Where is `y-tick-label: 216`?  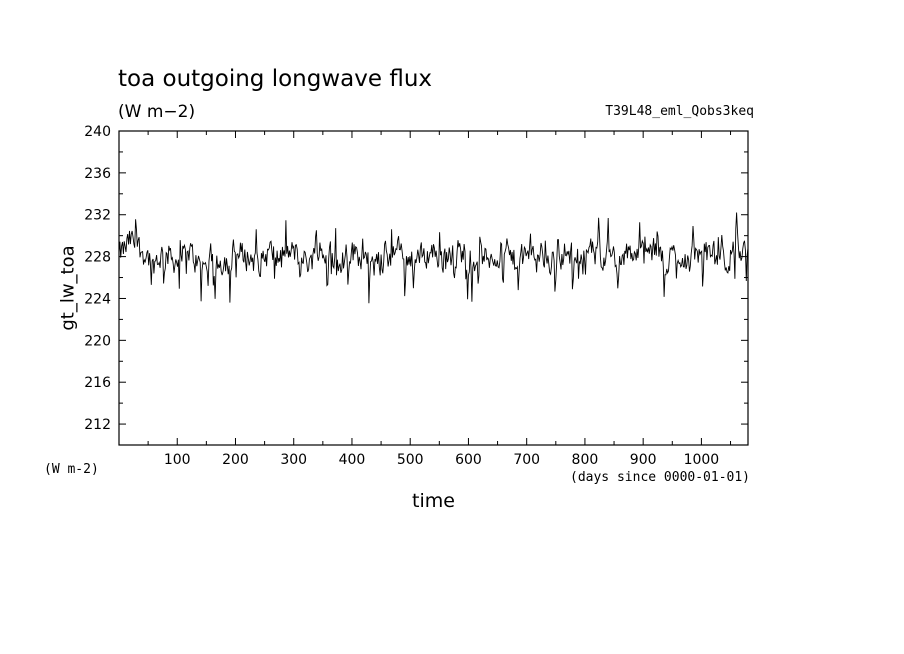
y-tick-label: 216 is located at coordinates (97, 383).